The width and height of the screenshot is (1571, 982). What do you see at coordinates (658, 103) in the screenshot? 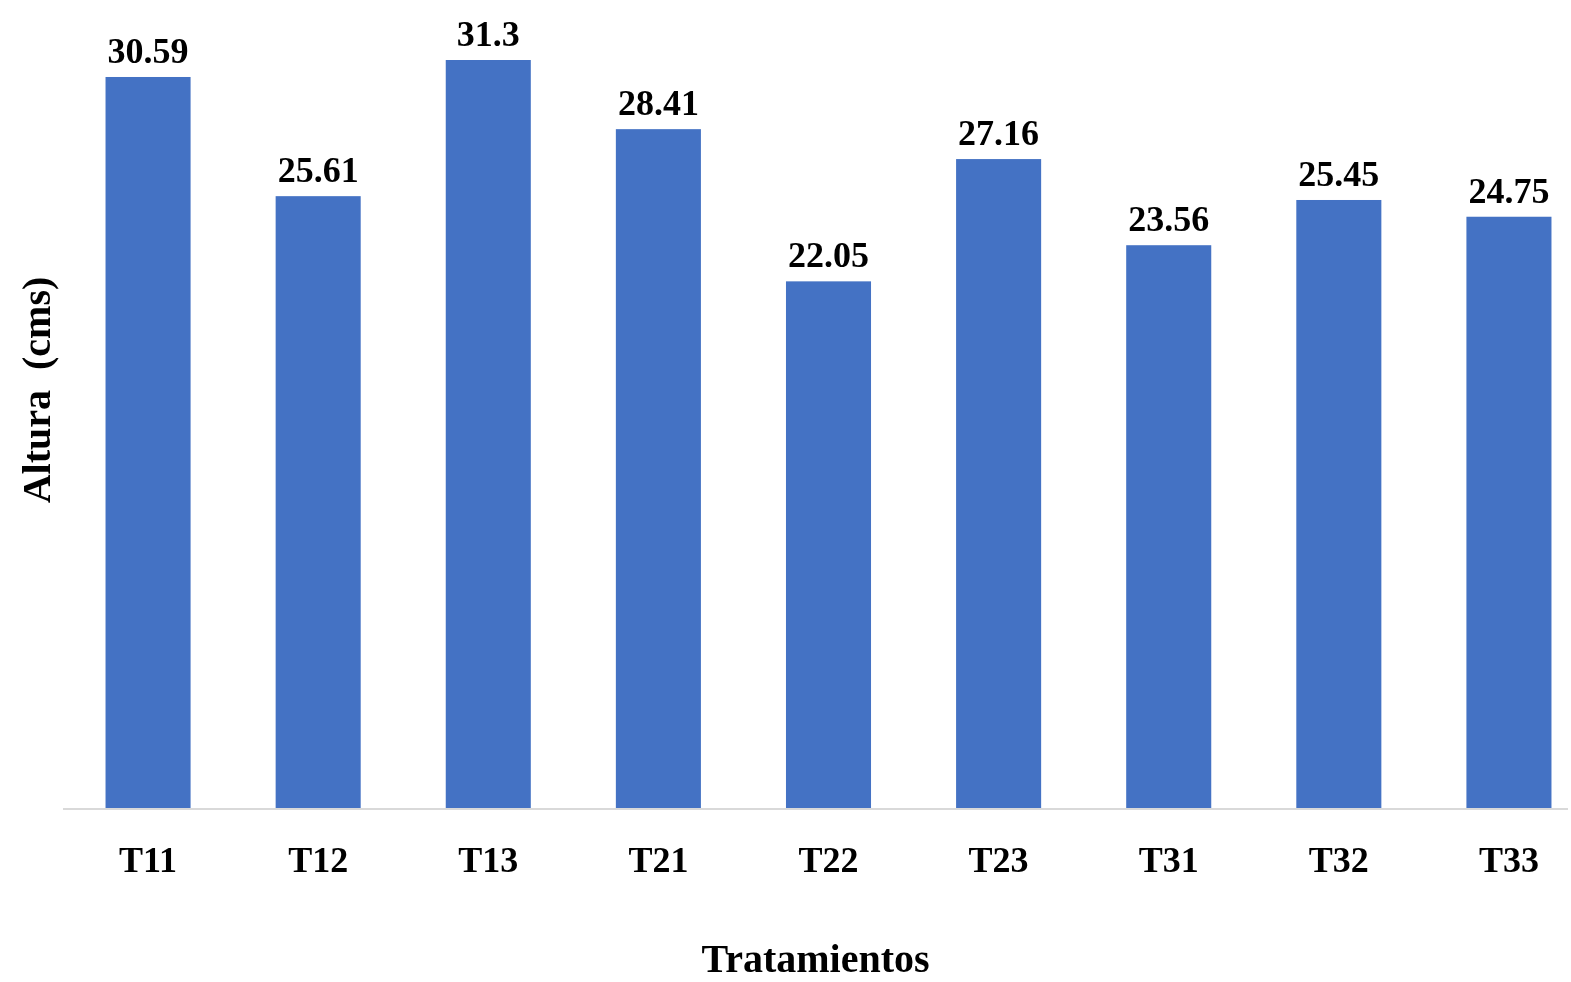
I see `data-label: 28.41` at bounding box center [658, 103].